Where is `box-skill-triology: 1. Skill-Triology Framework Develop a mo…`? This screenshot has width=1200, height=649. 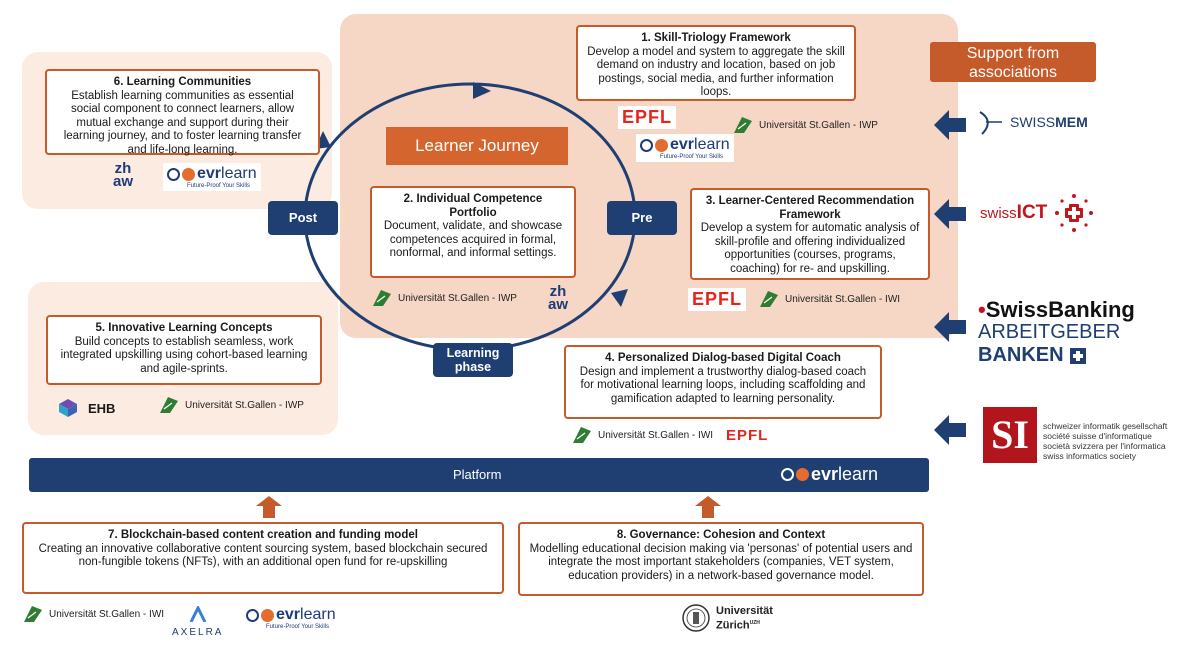 box-skill-triology: 1. Skill-Triology Framework Develop a mo… is located at coordinates (716, 63).